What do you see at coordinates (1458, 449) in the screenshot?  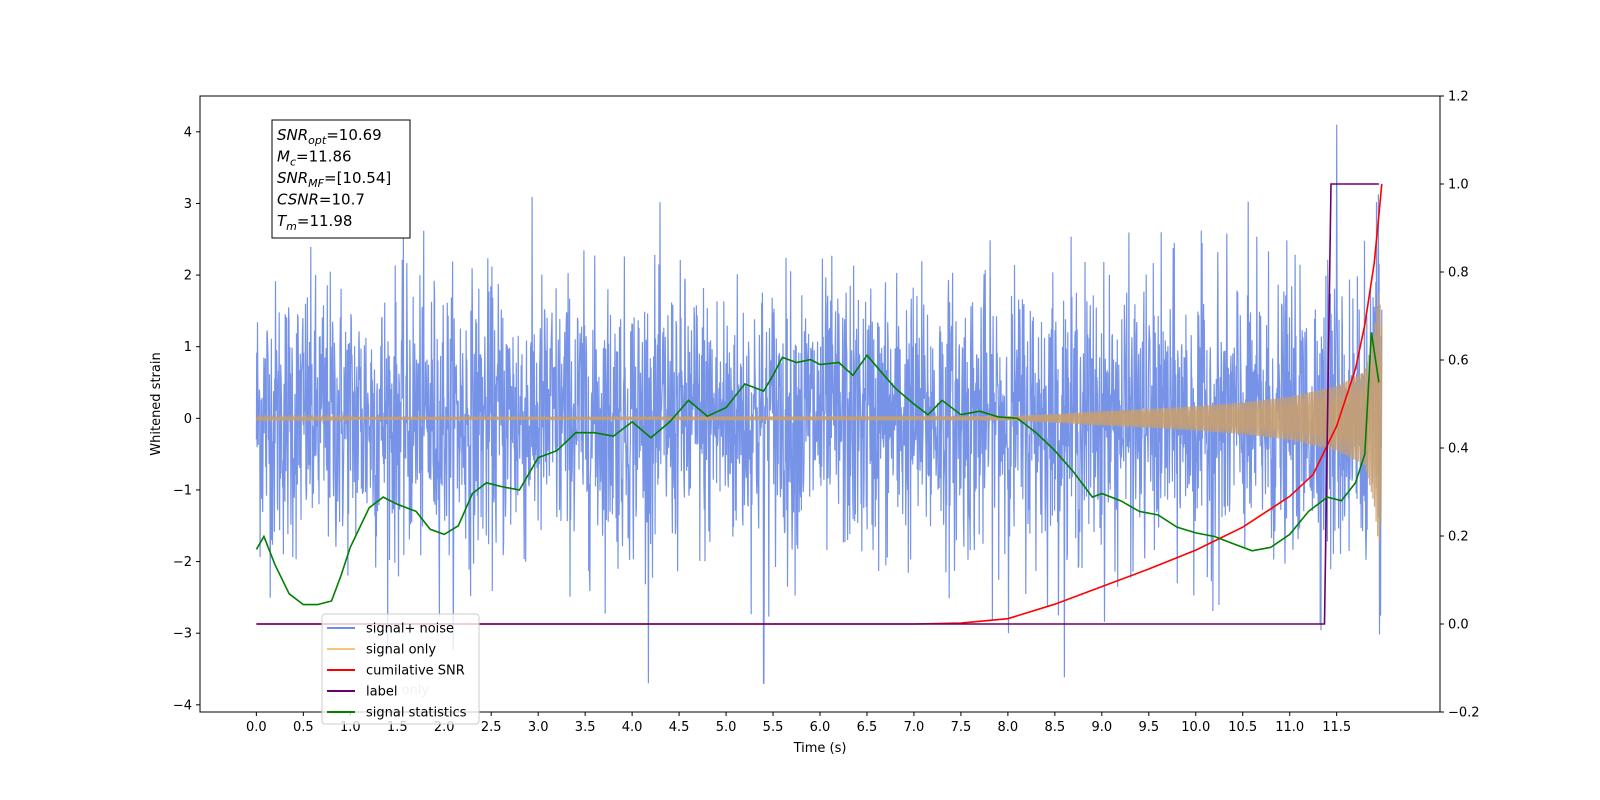 I see `y2-tick-label: 0.4` at bounding box center [1458, 449].